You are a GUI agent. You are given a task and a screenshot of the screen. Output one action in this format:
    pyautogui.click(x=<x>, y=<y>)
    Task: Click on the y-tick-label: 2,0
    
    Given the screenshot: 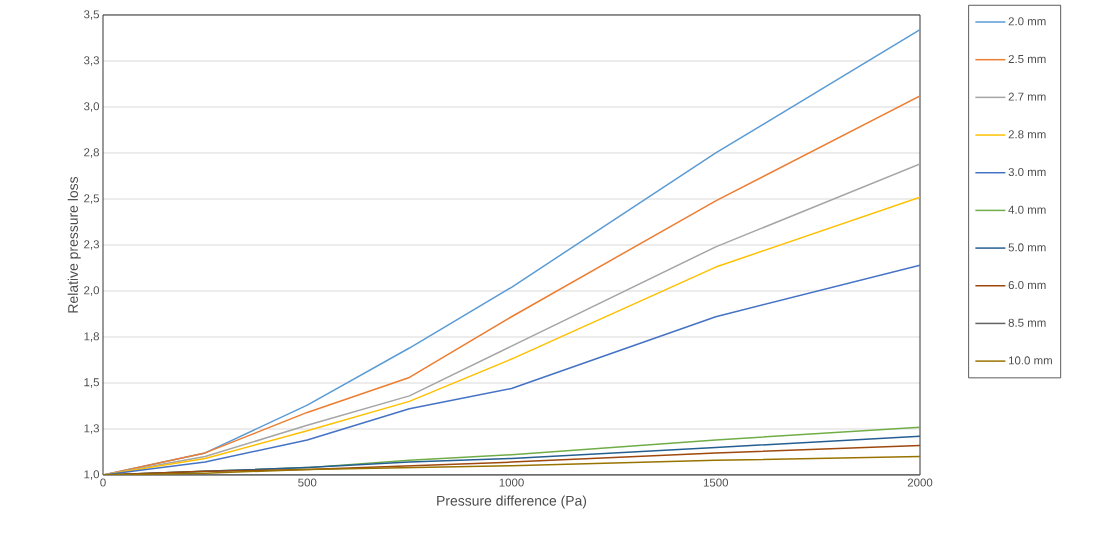 What is the action you would take?
    pyautogui.click(x=92, y=291)
    